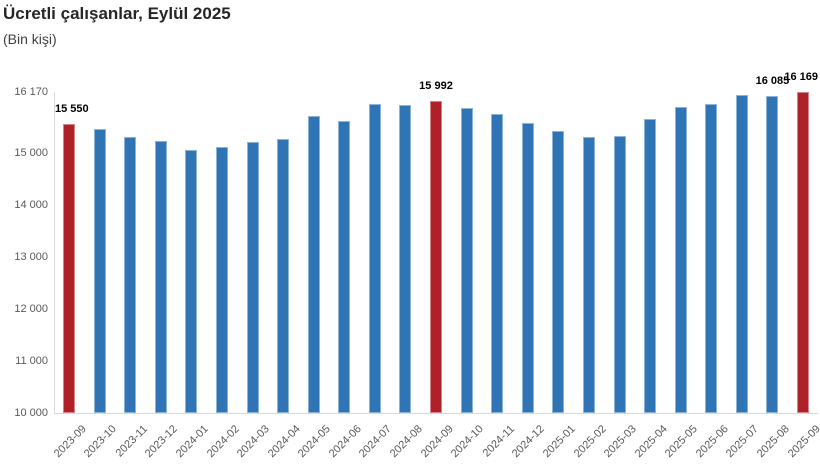  Describe the element at coordinates (31, 360) in the screenshot. I see `y-tick-label: 11 000` at that location.